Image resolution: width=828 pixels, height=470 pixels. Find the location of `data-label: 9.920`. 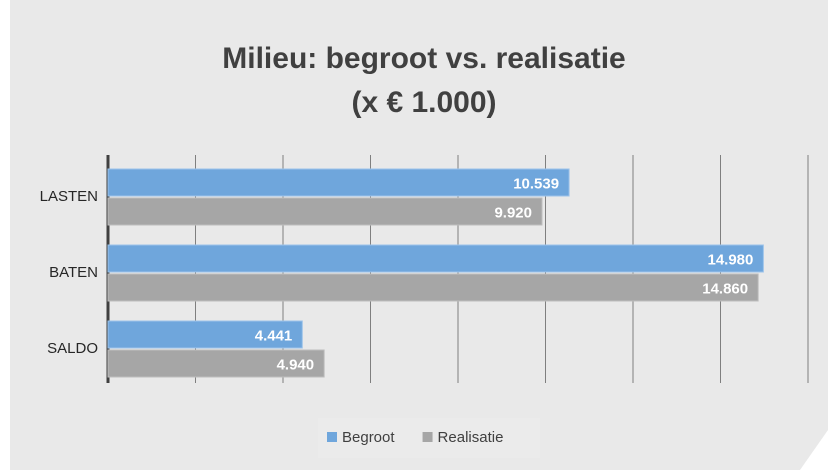

data-label: 9.920 is located at coordinates (513, 212).